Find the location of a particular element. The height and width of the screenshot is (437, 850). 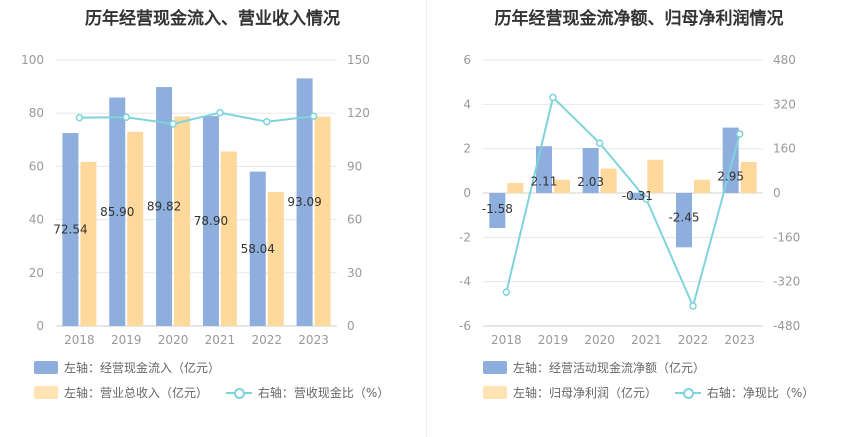

y-right-tick-label: -480 is located at coordinates (786, 326).